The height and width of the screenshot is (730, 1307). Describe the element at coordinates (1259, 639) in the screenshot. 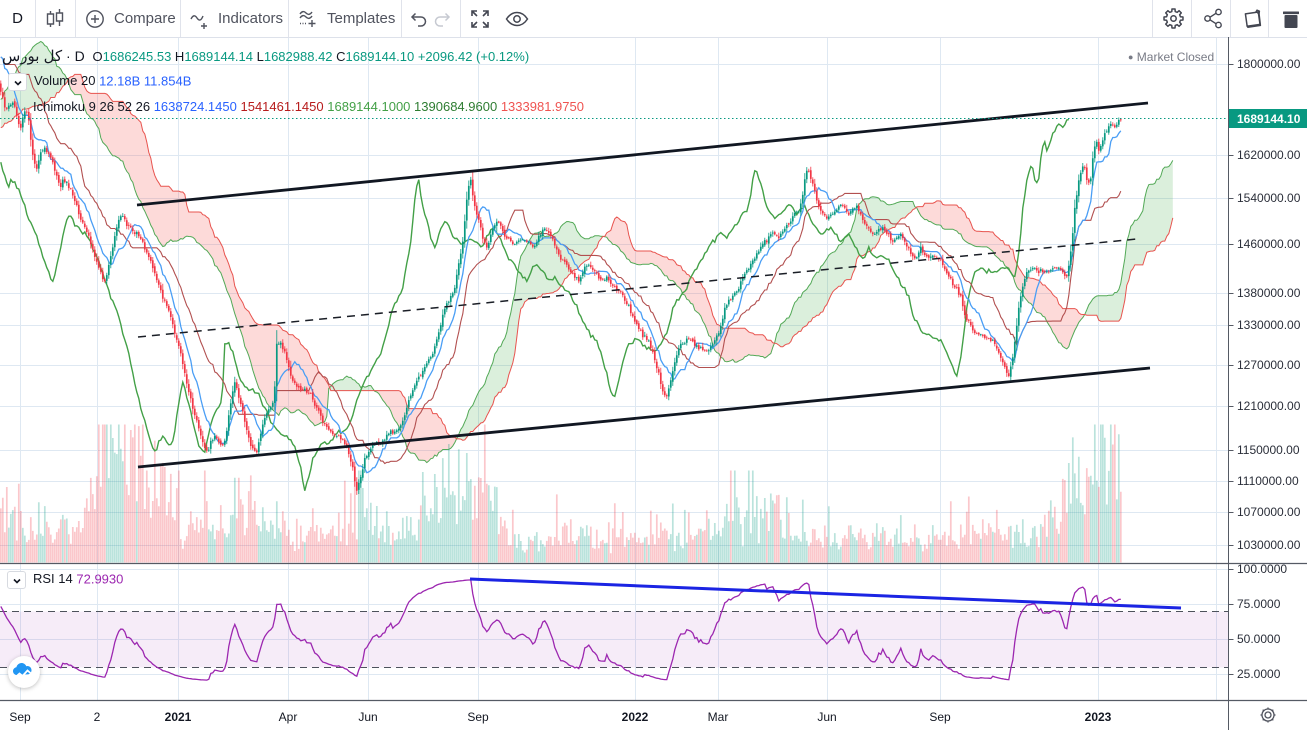

I see `svg-text: 50.0000` at that location.